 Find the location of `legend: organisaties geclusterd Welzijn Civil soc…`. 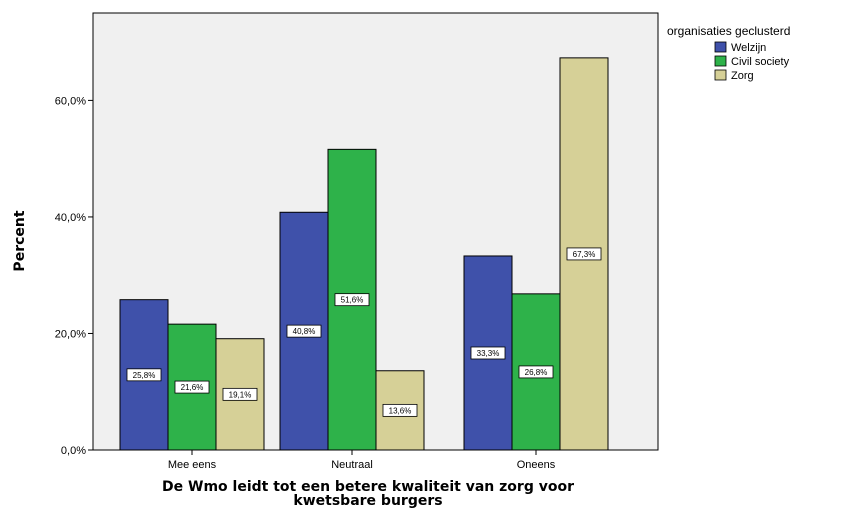

legend: organisaties geclusterd Welzijn Civil soc… is located at coordinates (728, 53).